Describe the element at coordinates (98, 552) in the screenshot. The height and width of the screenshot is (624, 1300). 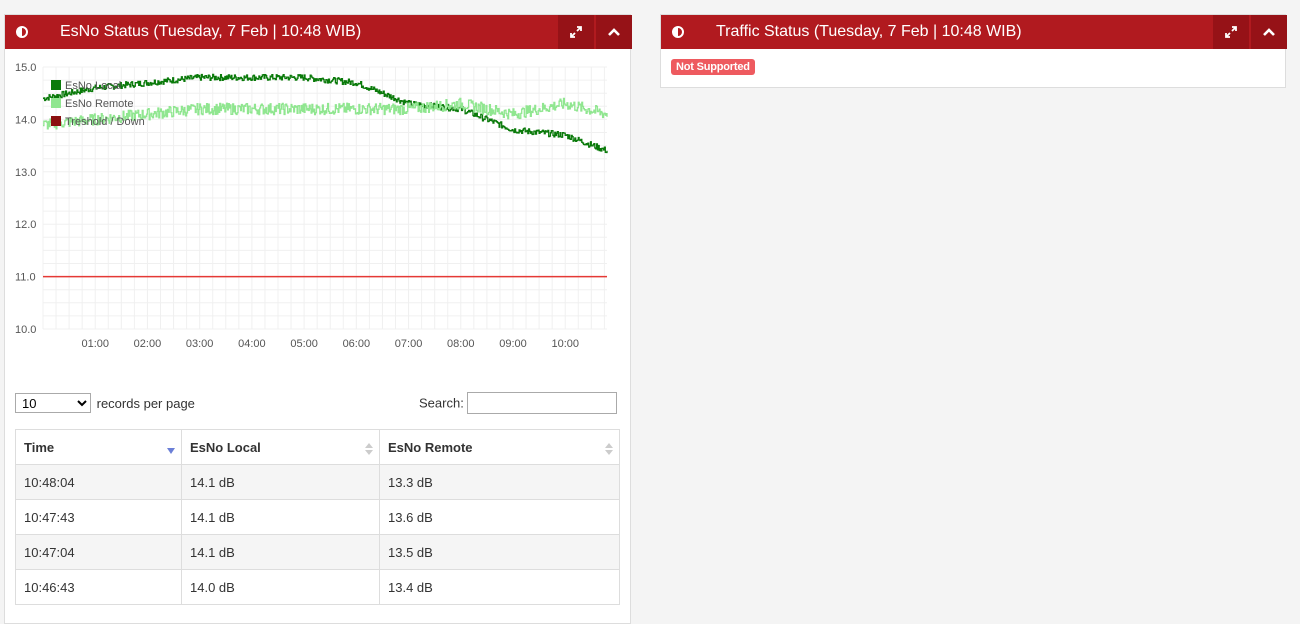
I see `cell-time: 10:47:04` at that location.